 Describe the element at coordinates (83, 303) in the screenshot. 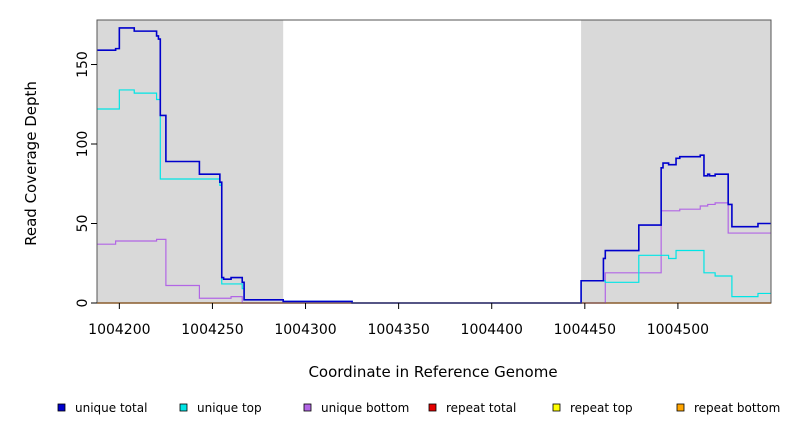

I see `y-tick-label: 0` at that location.